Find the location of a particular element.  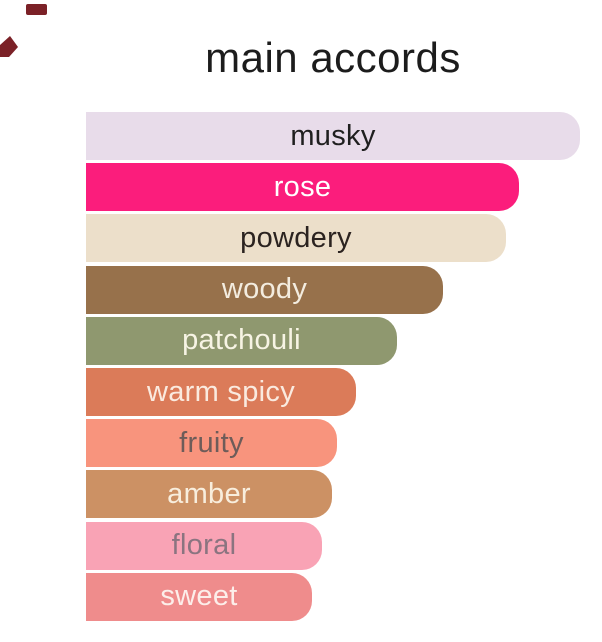

accord-bar-patchouli: patchouli is located at coordinates (241, 340).